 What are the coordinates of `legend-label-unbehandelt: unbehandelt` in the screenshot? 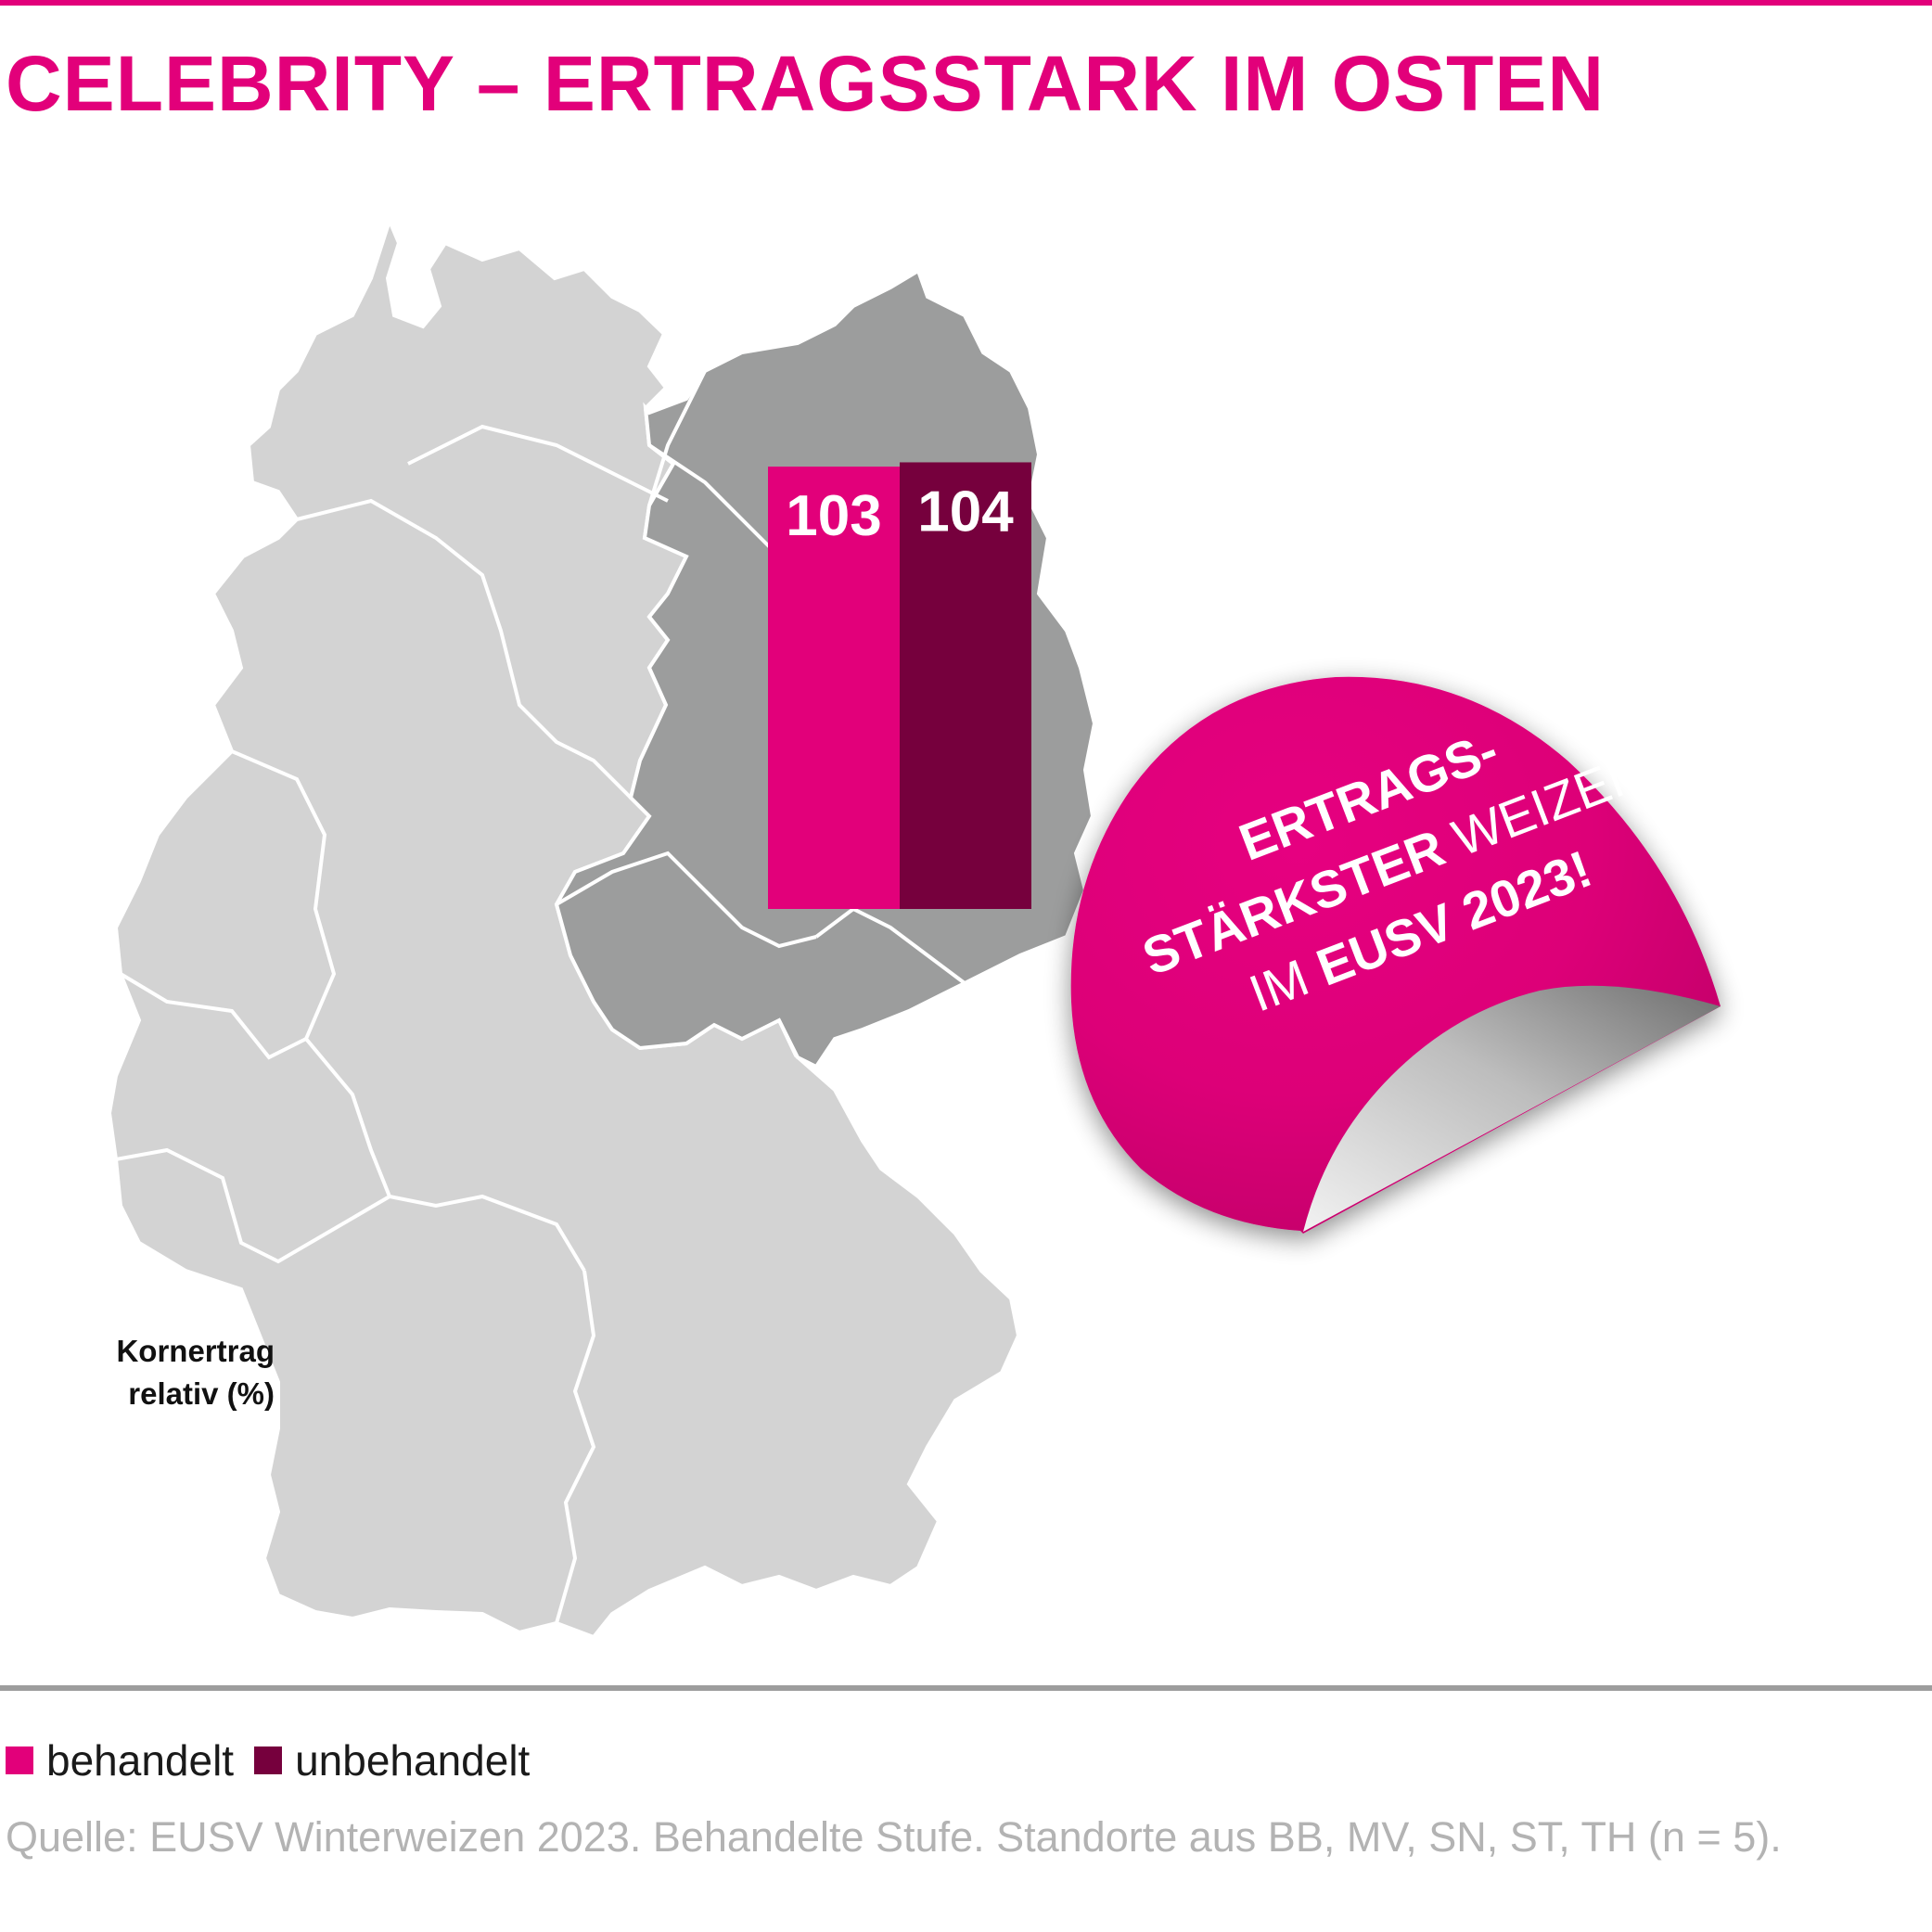 It's located at (413, 1760).